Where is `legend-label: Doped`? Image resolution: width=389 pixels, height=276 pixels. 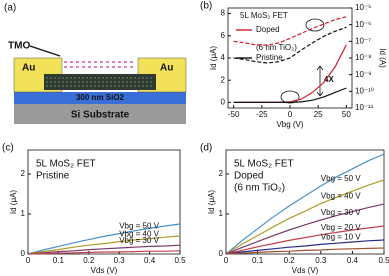 legend-label: Doped is located at coordinates (268, 29).